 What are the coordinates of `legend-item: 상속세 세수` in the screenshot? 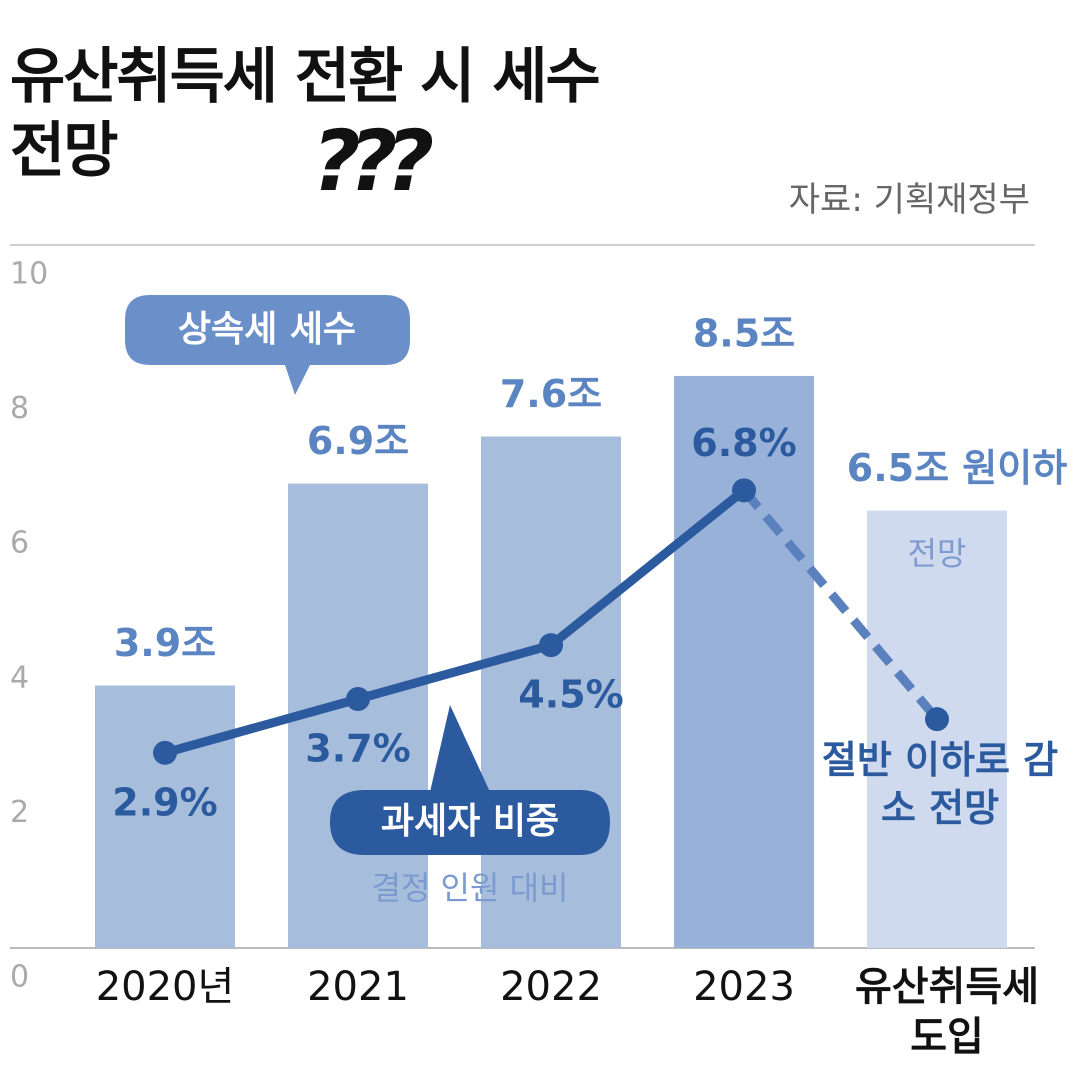 It's located at (267, 345).